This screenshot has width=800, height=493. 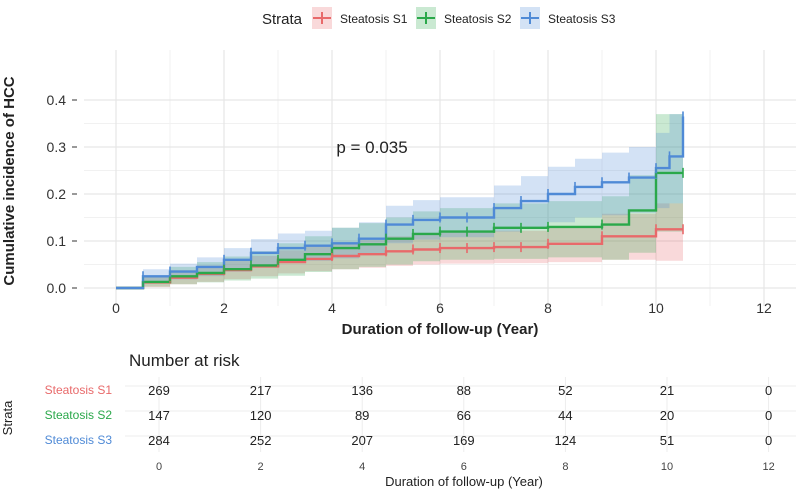 What do you see at coordinates (57, 100) in the screenshot?
I see `y-tick-label: 0.4` at bounding box center [57, 100].